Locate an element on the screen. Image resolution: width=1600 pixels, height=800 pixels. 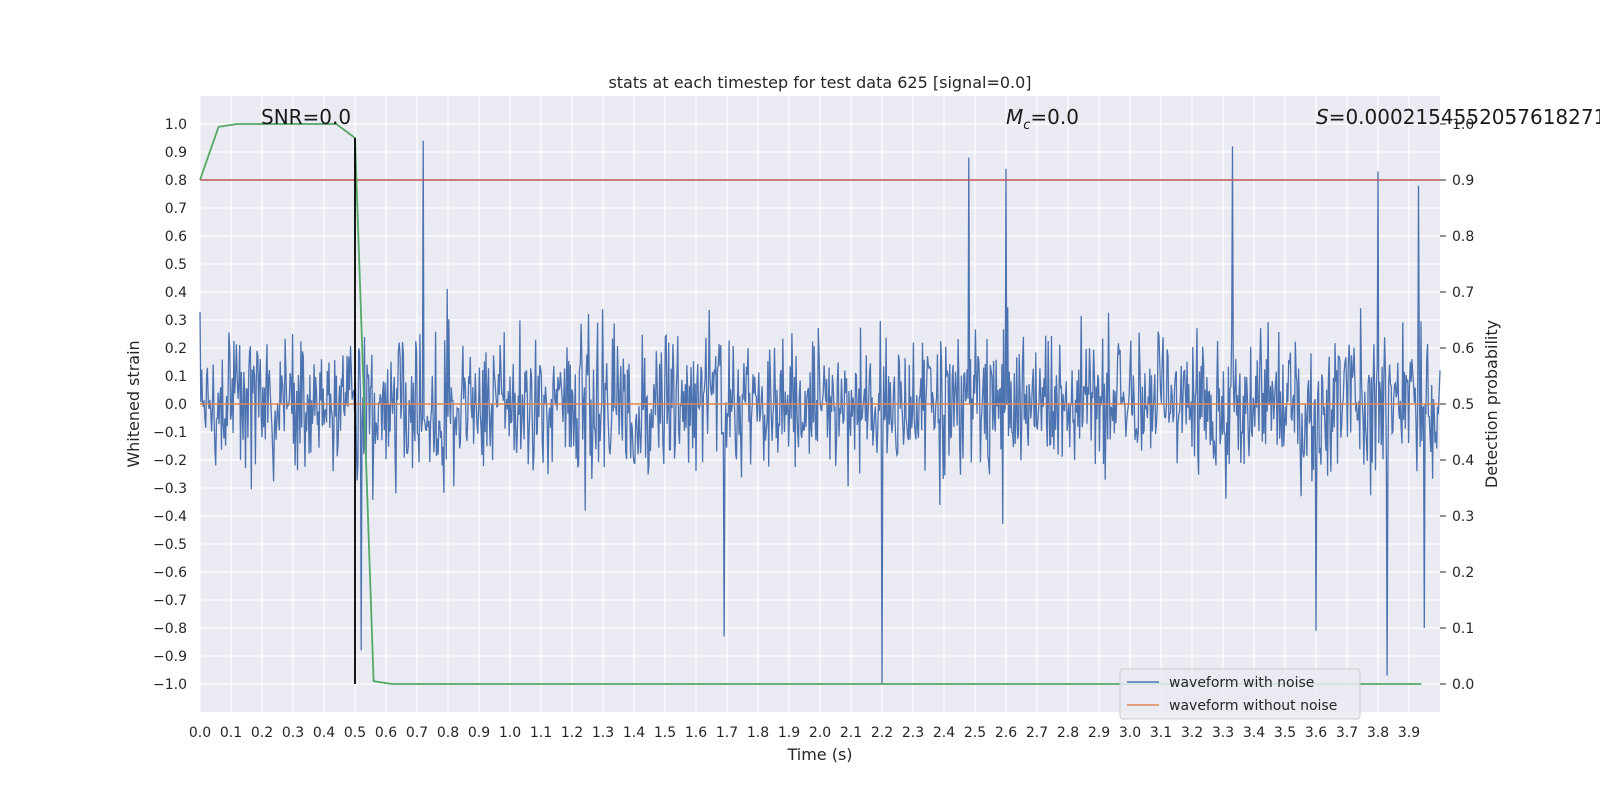
mc-annotation: Mc=0.0 is located at coordinates (1042, 119).